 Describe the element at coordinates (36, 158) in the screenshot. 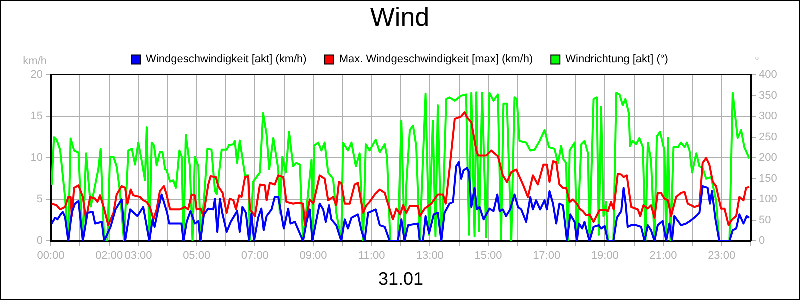

I see `y-tick-label: 10` at that location.